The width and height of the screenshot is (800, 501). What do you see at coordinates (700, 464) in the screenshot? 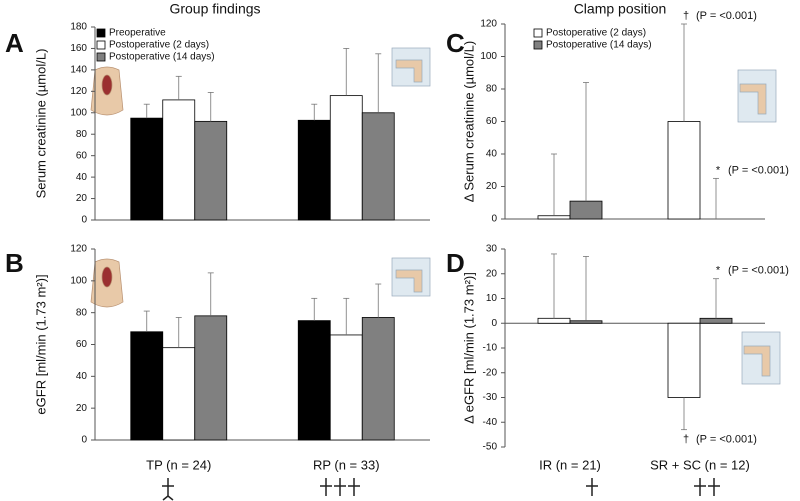
I see `x-tick-label: SR + SC (n = 12)` at bounding box center [700, 464].